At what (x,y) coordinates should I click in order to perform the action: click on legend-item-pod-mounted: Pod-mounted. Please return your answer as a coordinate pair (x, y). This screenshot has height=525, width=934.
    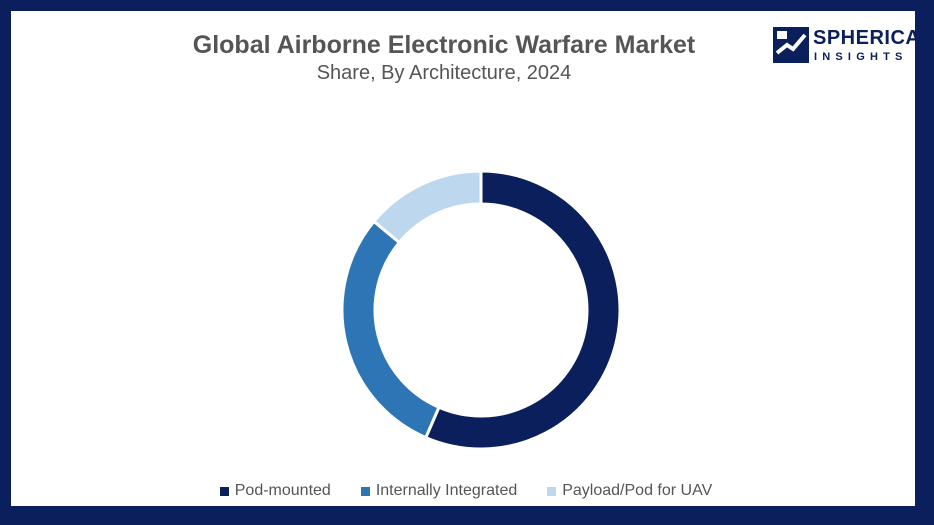
    Looking at the image, I should click on (275, 491).